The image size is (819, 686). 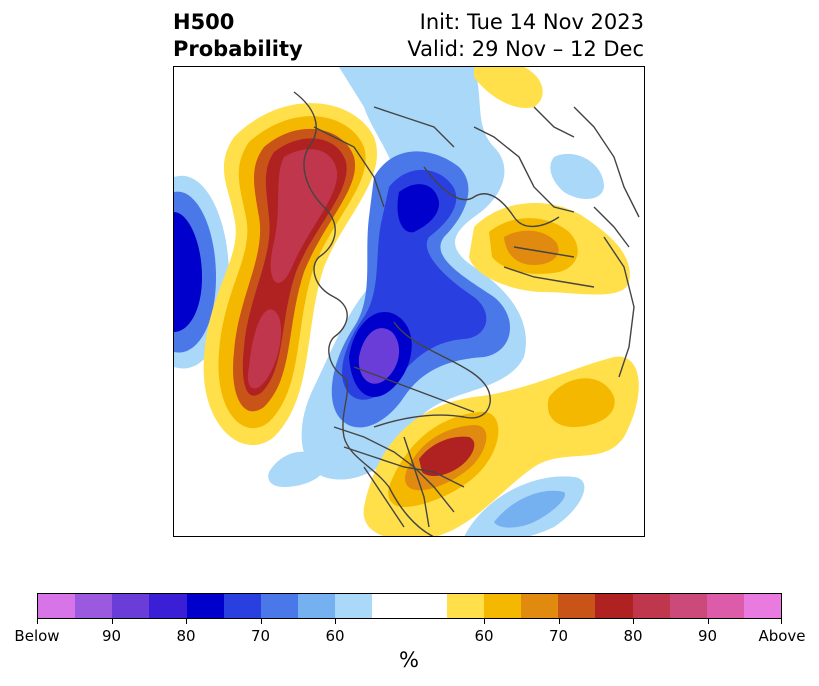 I want to click on coastline-arctic, so click(x=491, y=197).